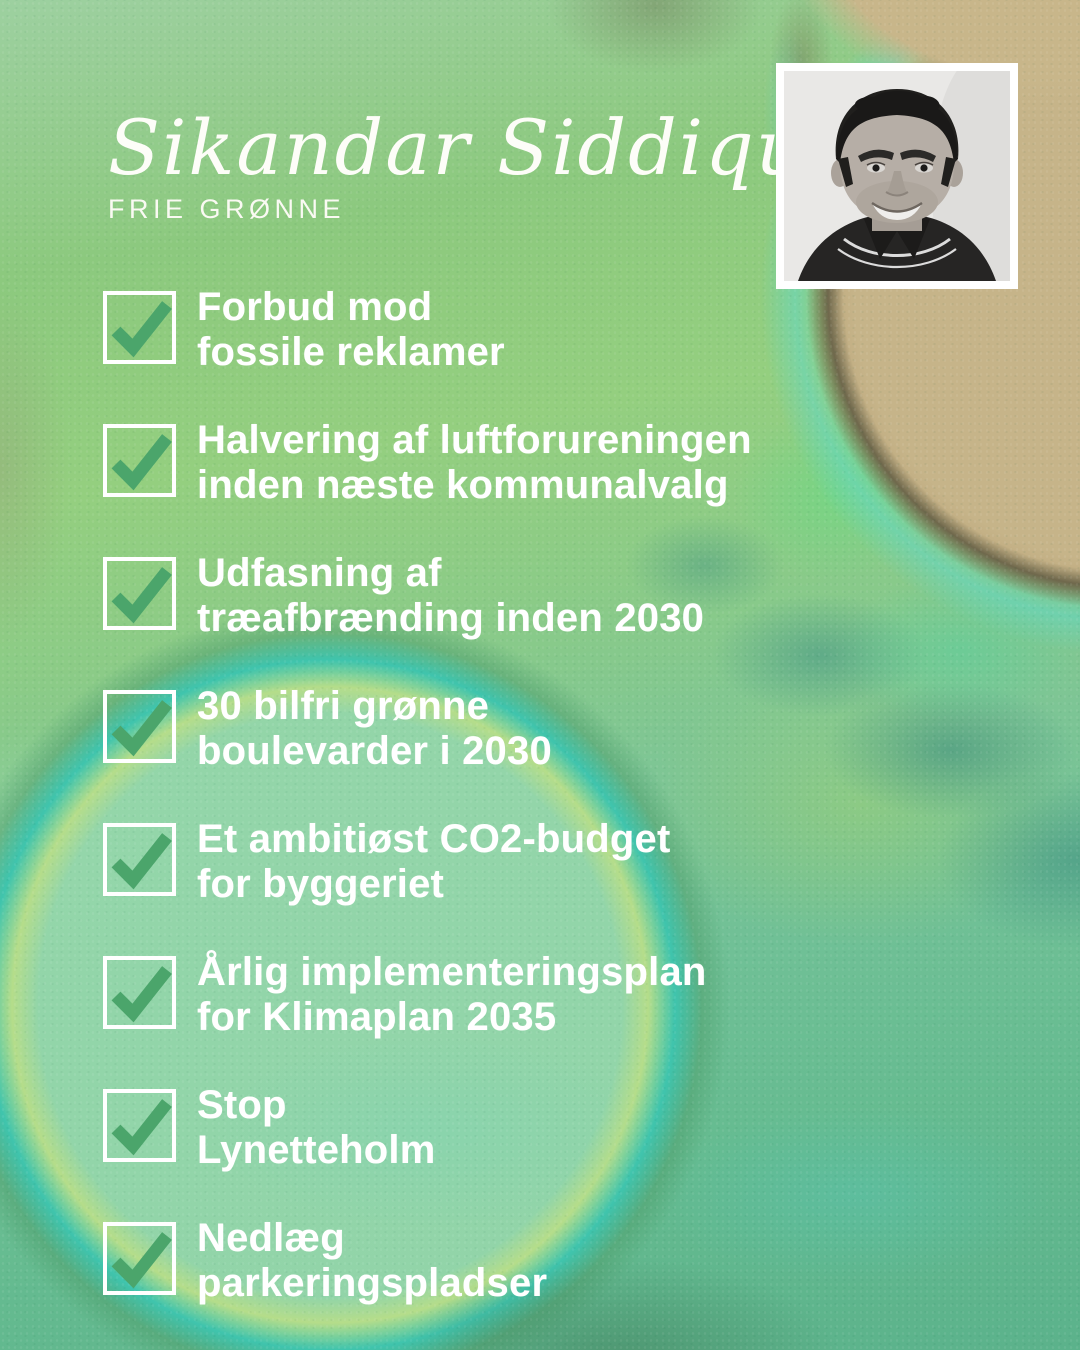 Image resolution: width=1080 pixels, height=1350 pixels. What do you see at coordinates (463, 485) in the screenshot?
I see `item-line-2: inden næste kommunalvalg` at bounding box center [463, 485].